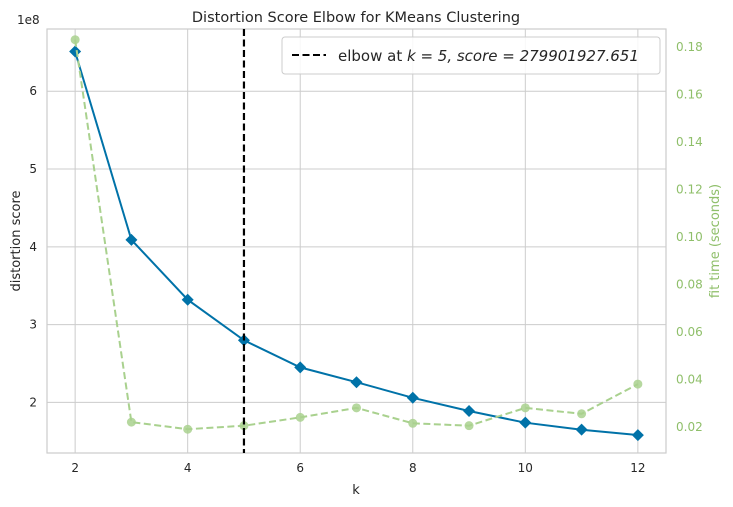 This screenshot has width=733, height=507. I want to click on y2-axis-label: fit time (seconds), so click(715, 241).